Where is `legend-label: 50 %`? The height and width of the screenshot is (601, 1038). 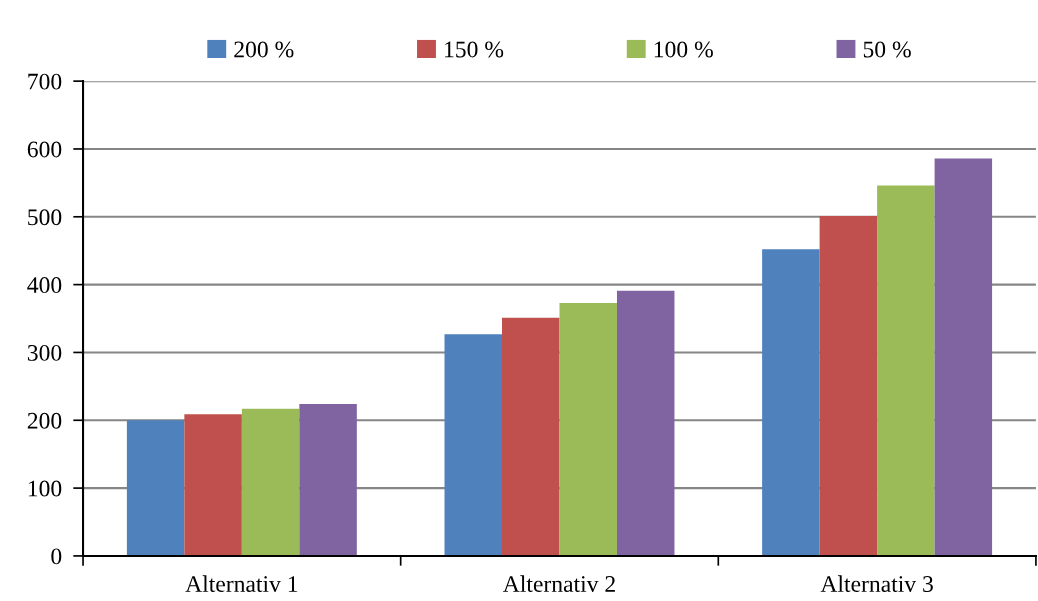
legend-label: 50 % is located at coordinates (887, 49).